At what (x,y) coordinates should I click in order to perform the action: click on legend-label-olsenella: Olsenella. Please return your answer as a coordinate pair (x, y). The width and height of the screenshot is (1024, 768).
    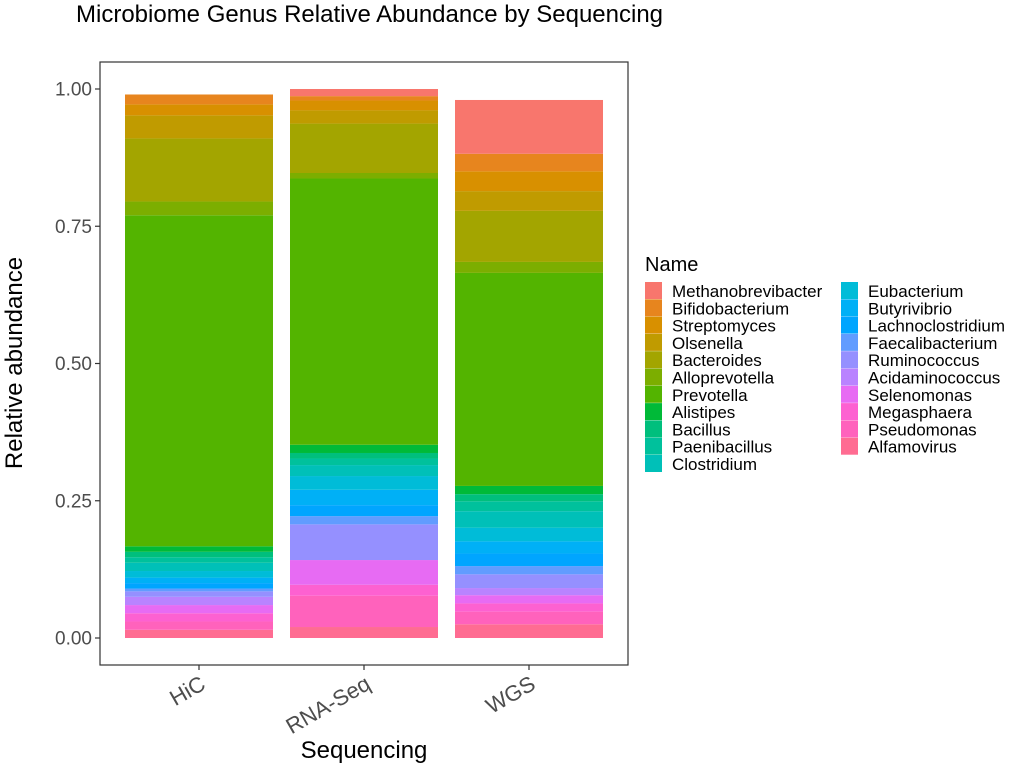
    Looking at the image, I should click on (707, 343).